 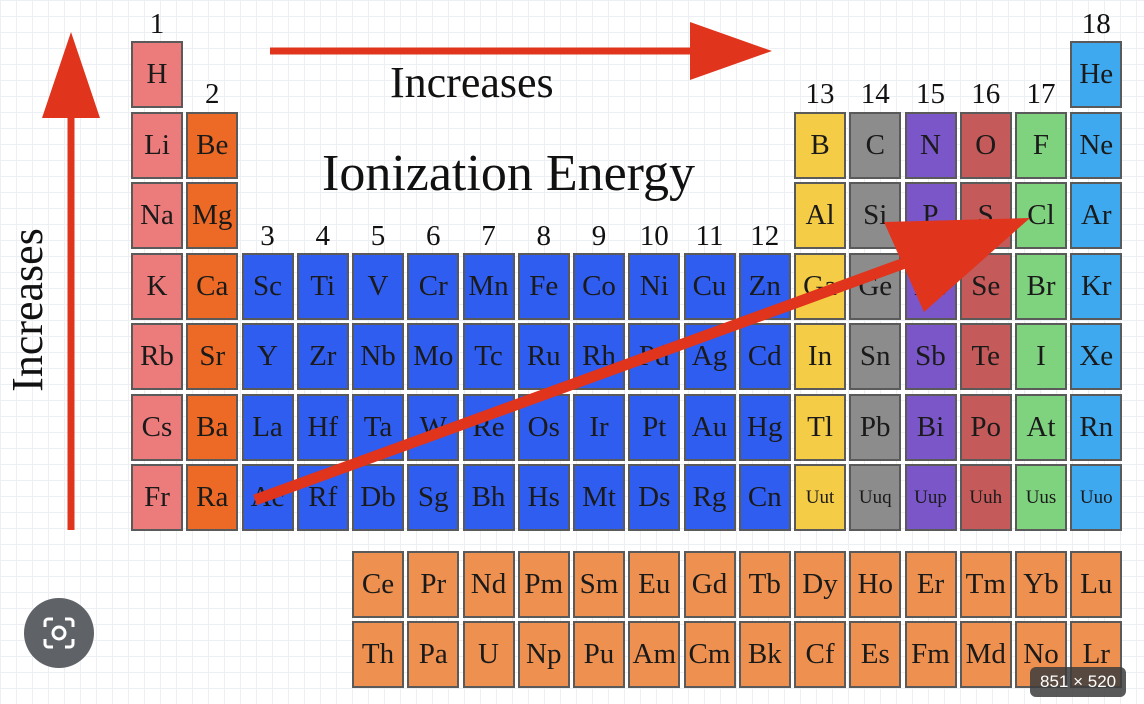 I want to click on element-uuo: Uuo, so click(x=1096, y=497).